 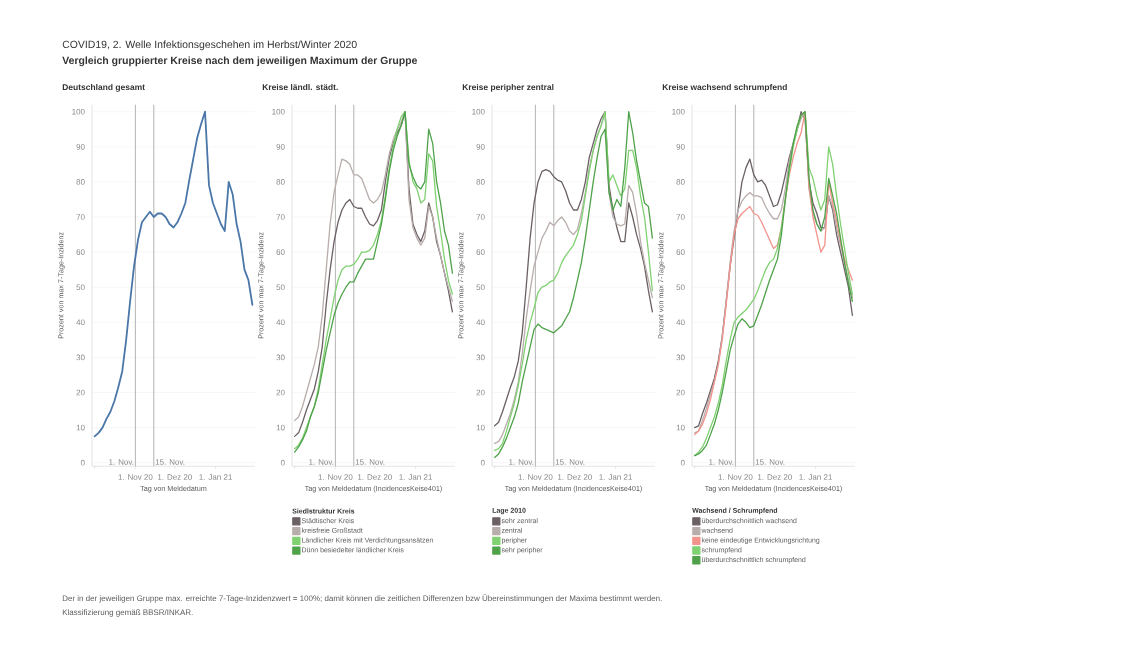 I want to click on line-series, so click(x=173, y=274).